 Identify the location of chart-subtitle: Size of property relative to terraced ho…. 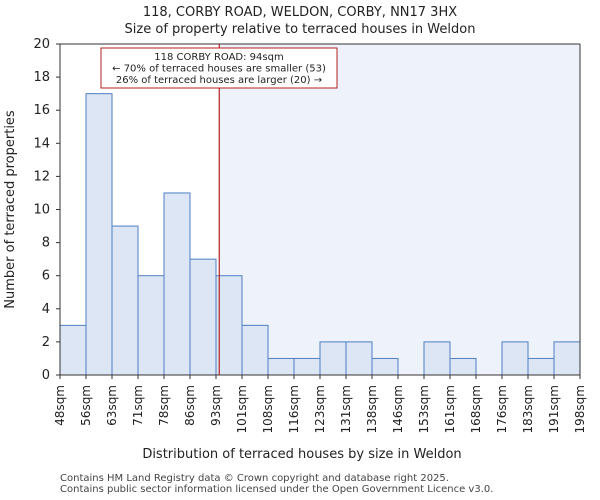
(300, 29).